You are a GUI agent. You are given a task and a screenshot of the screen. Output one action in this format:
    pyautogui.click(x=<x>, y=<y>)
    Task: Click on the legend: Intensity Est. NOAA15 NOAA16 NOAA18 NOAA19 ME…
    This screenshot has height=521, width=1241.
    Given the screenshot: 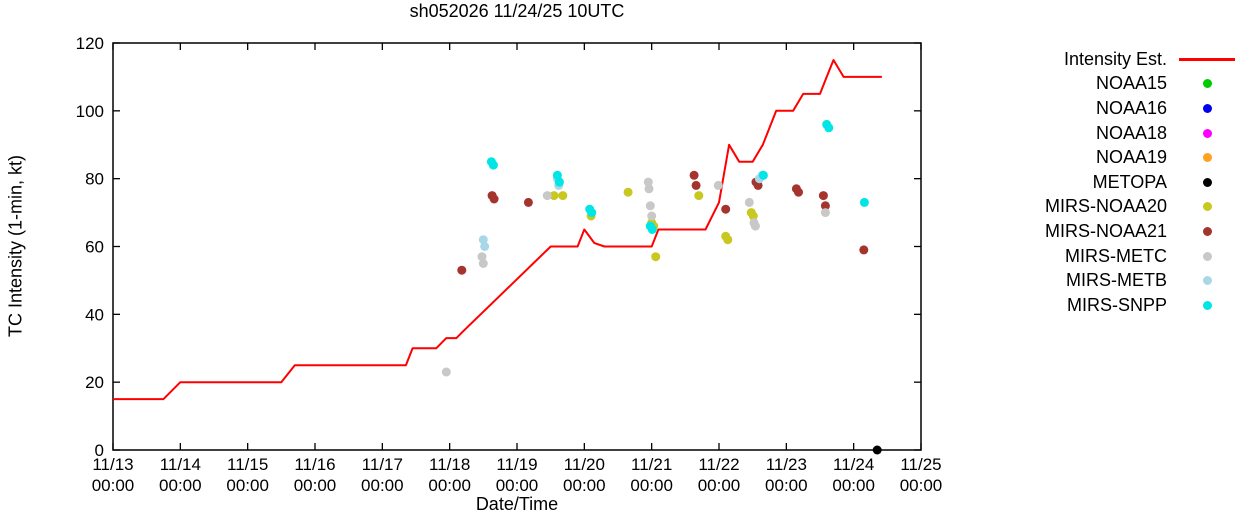 What is the action you would take?
    pyautogui.click(x=1105, y=182)
    